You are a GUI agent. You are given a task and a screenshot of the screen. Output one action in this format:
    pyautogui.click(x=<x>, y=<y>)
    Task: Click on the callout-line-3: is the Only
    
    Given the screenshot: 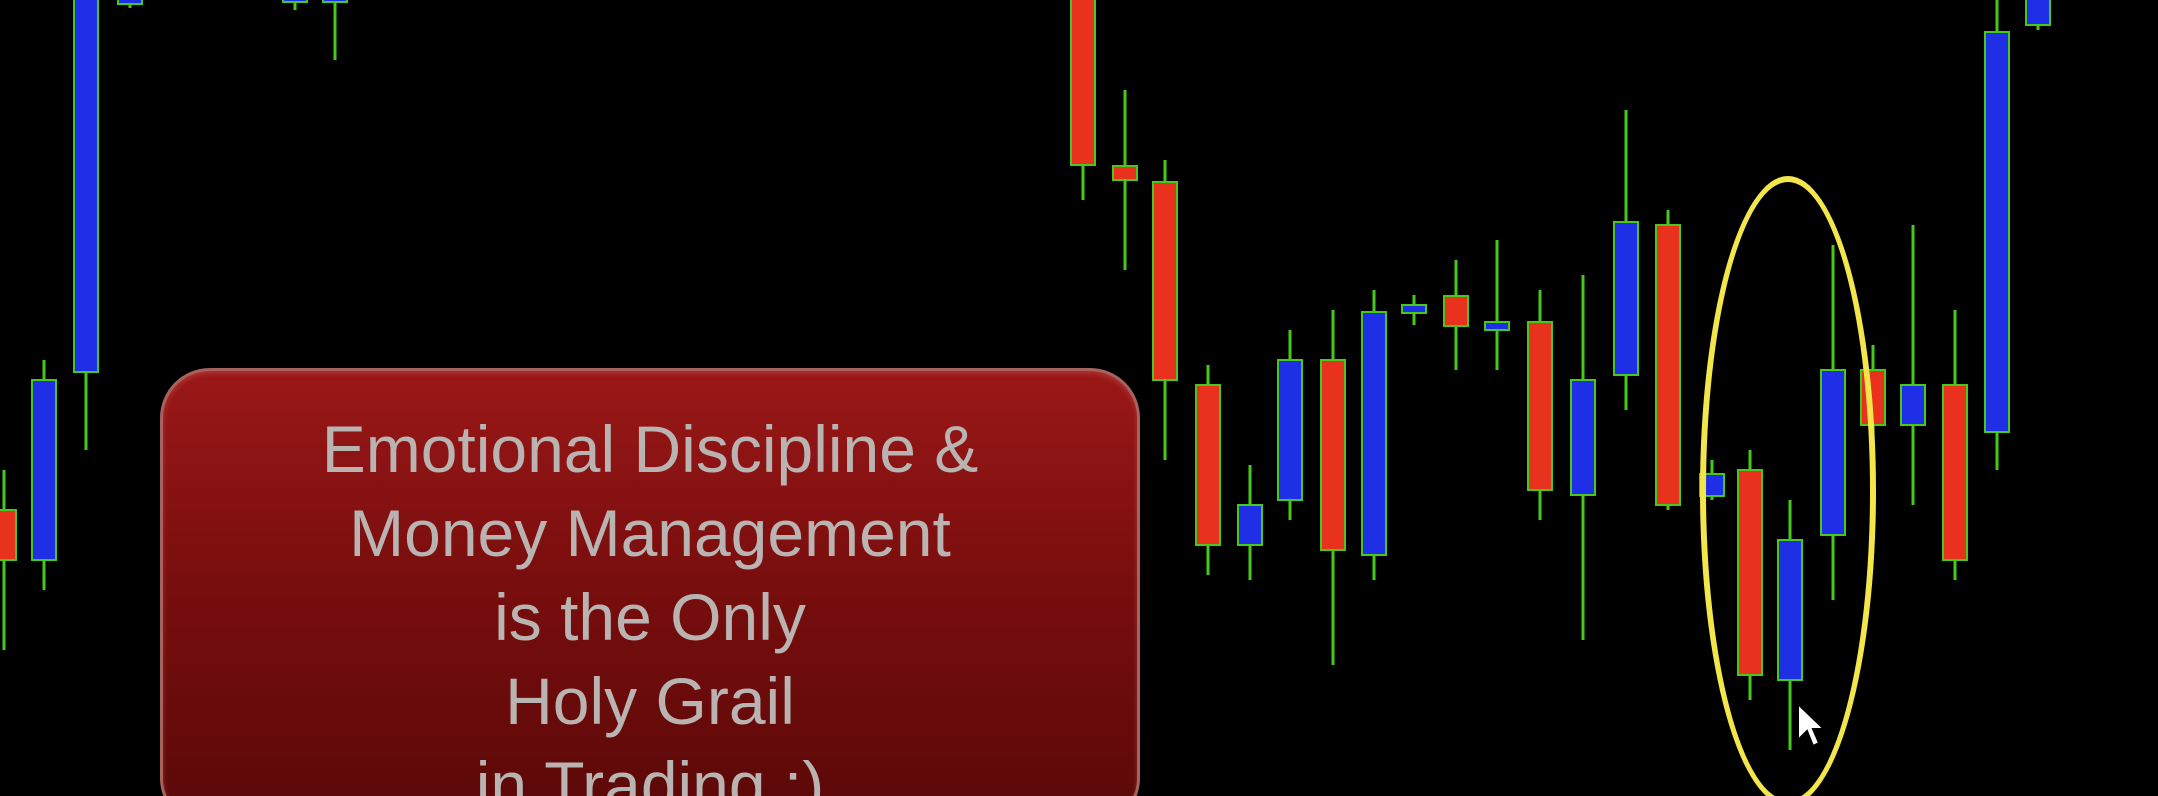 What is the action you would take?
    pyautogui.click(x=650, y=617)
    